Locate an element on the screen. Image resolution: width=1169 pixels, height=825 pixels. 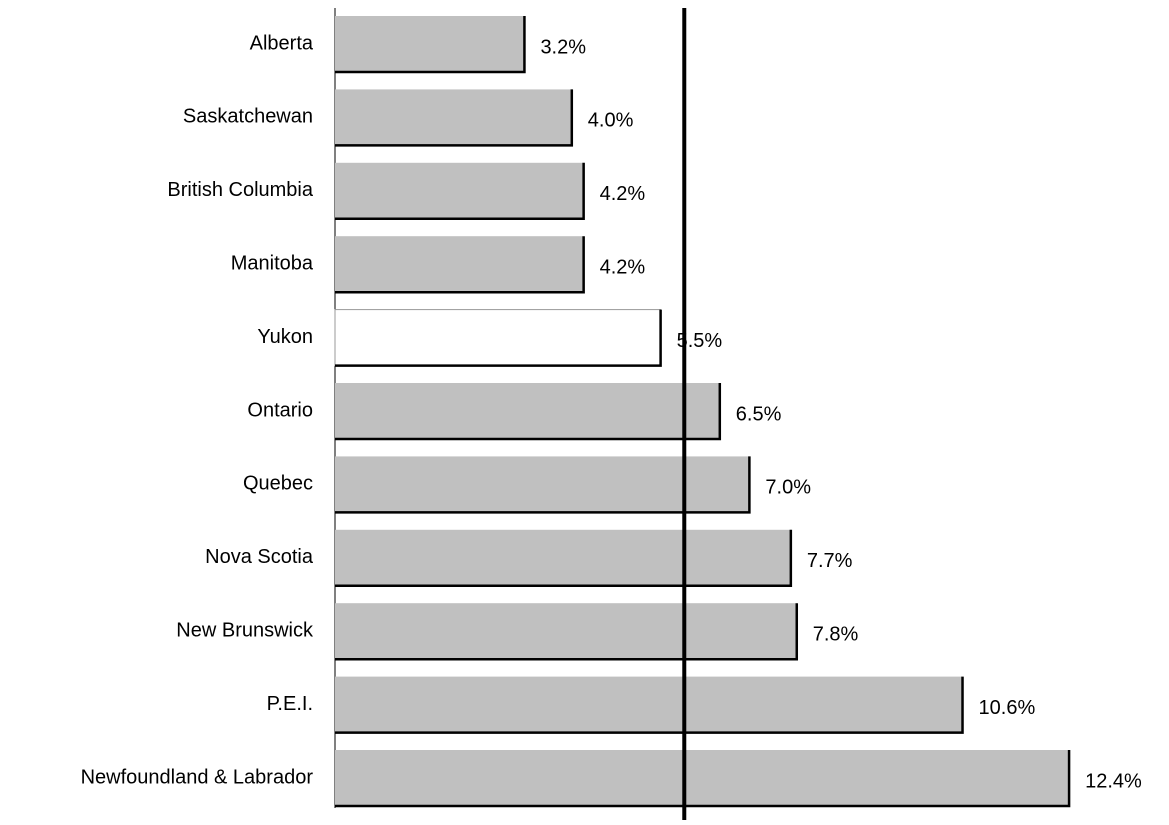
category-label: Ontario is located at coordinates (280, 410).